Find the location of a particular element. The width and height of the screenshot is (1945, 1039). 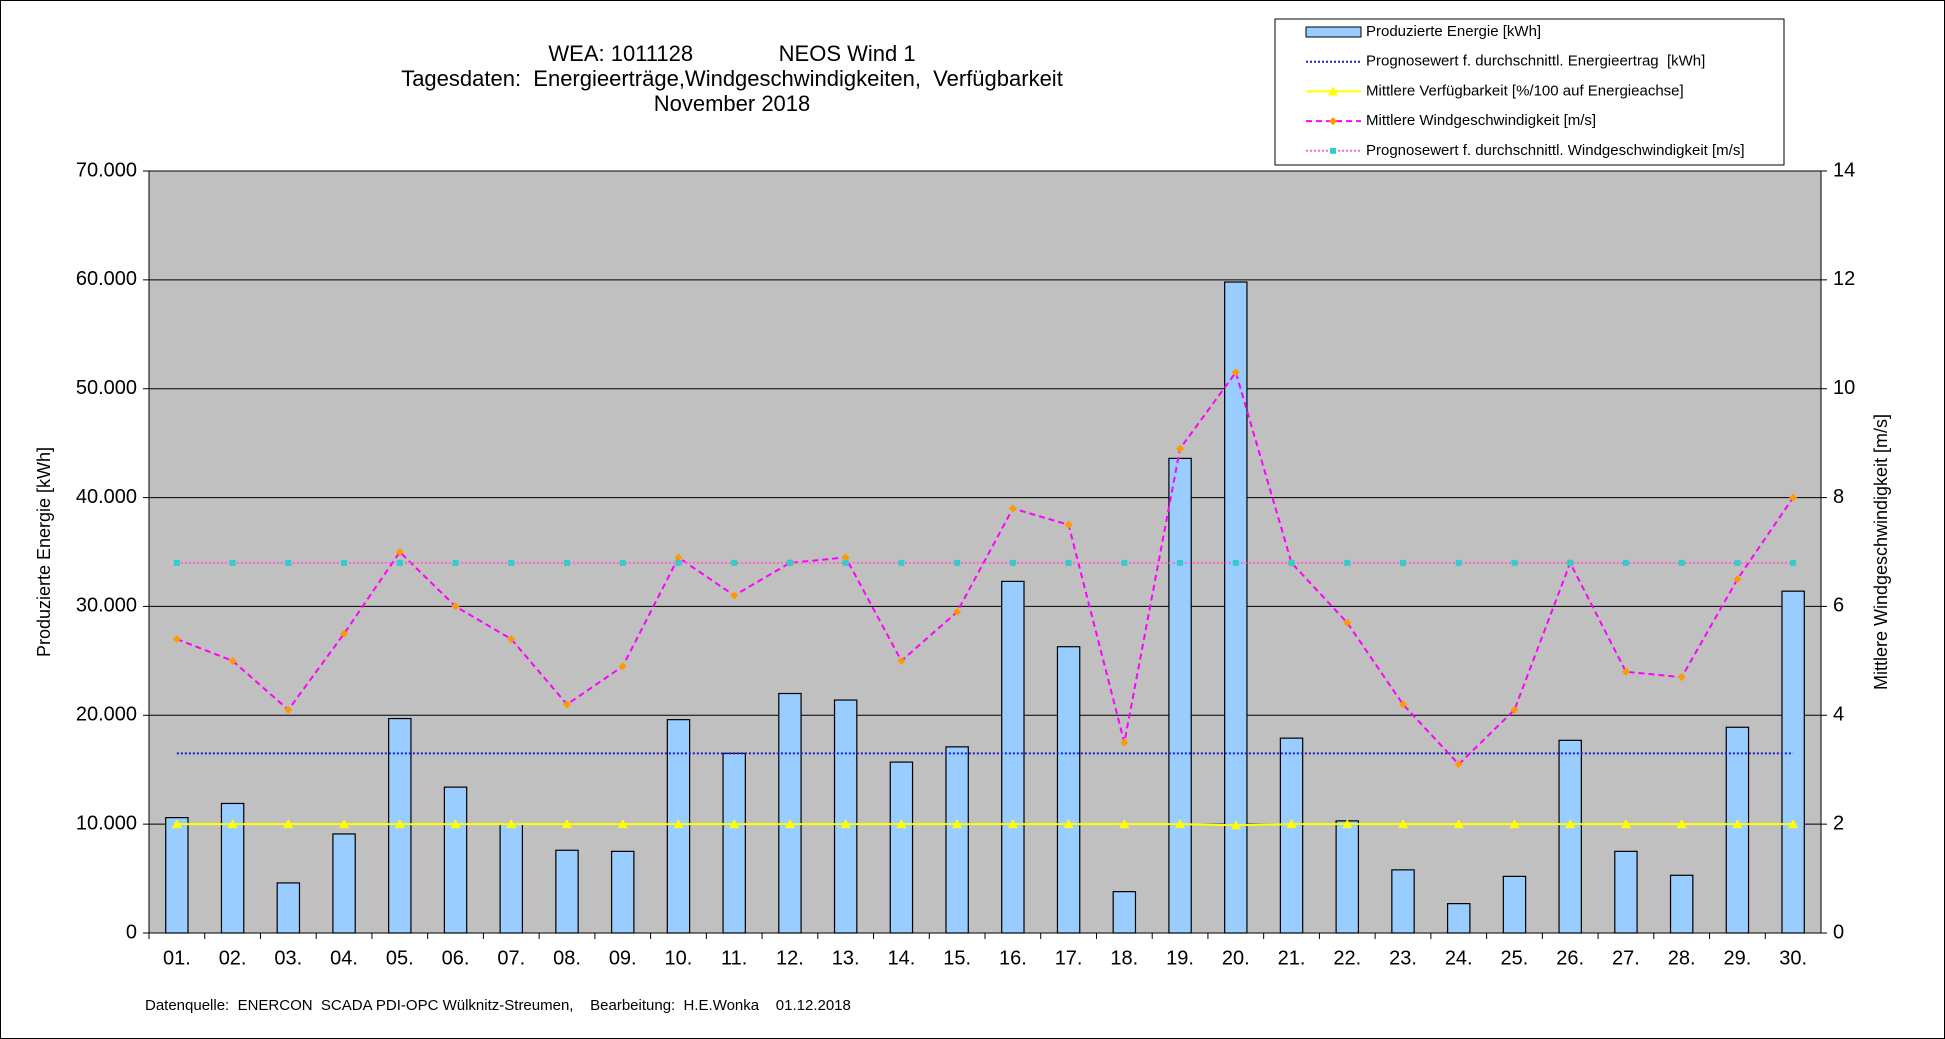

series-line is located at coordinates (985, 825).